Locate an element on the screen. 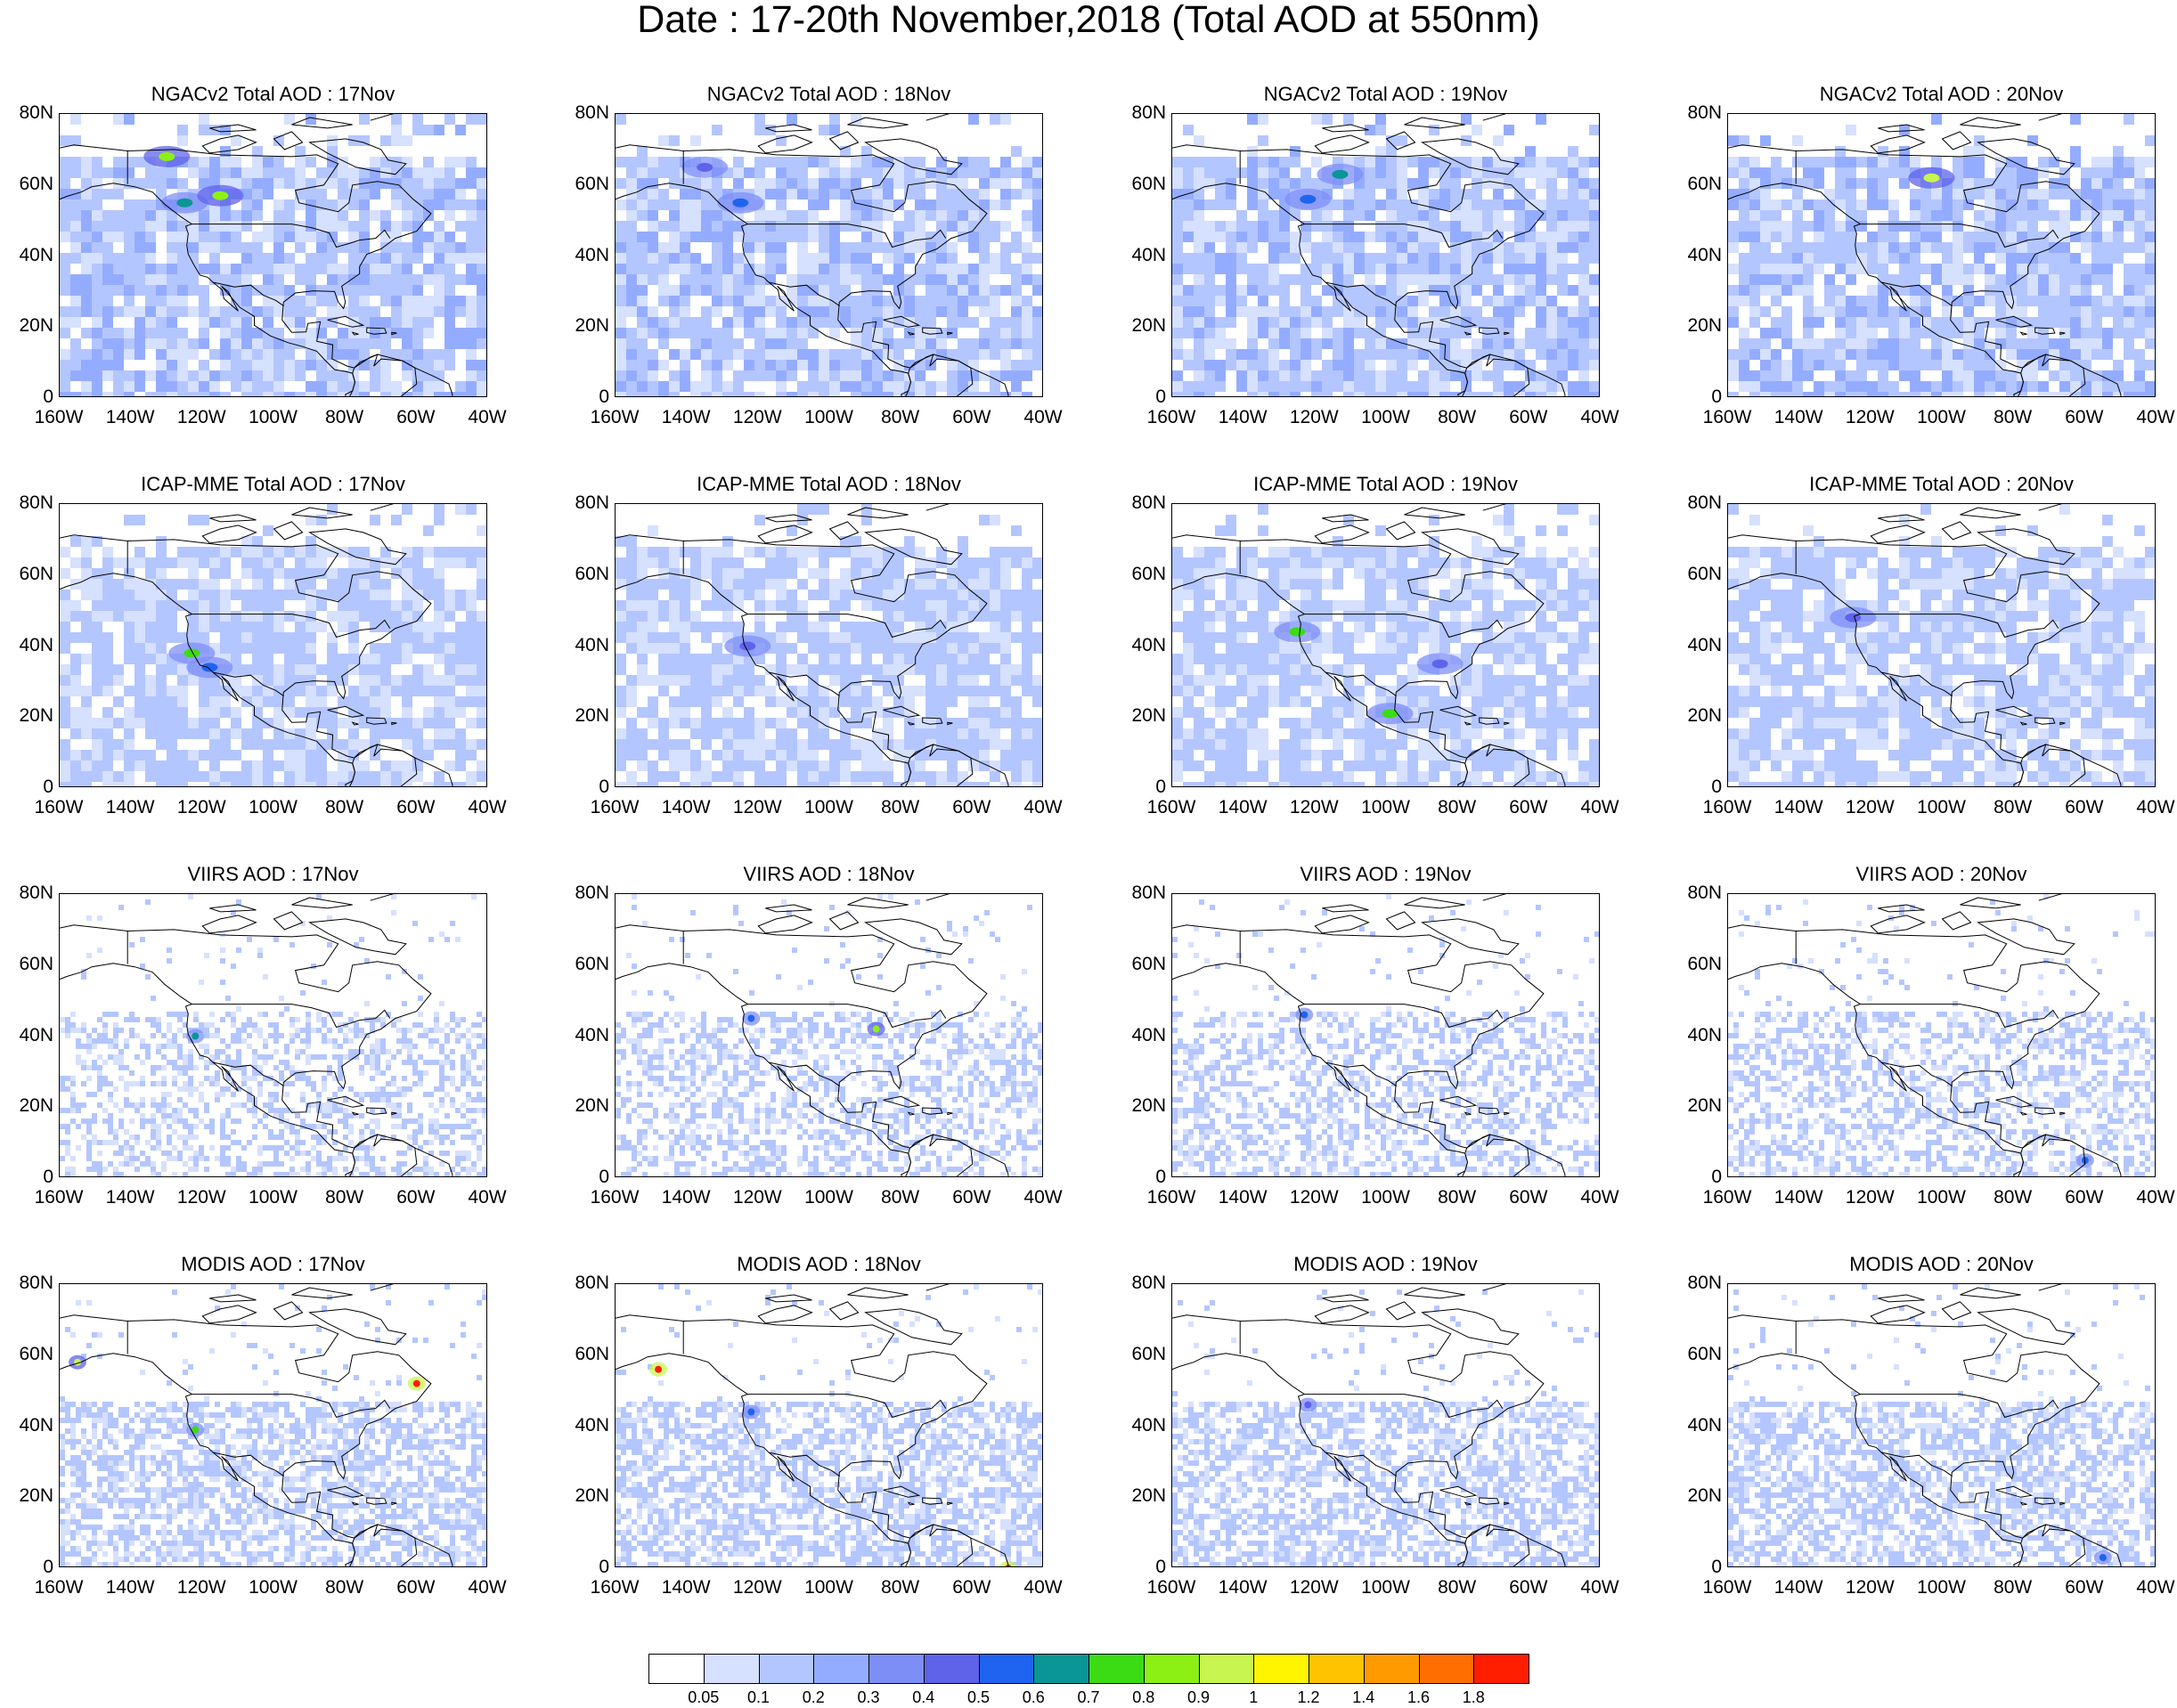 The height and width of the screenshot is (1708, 2177). colorbar-level-label: 1 is located at coordinates (1254, 1697).